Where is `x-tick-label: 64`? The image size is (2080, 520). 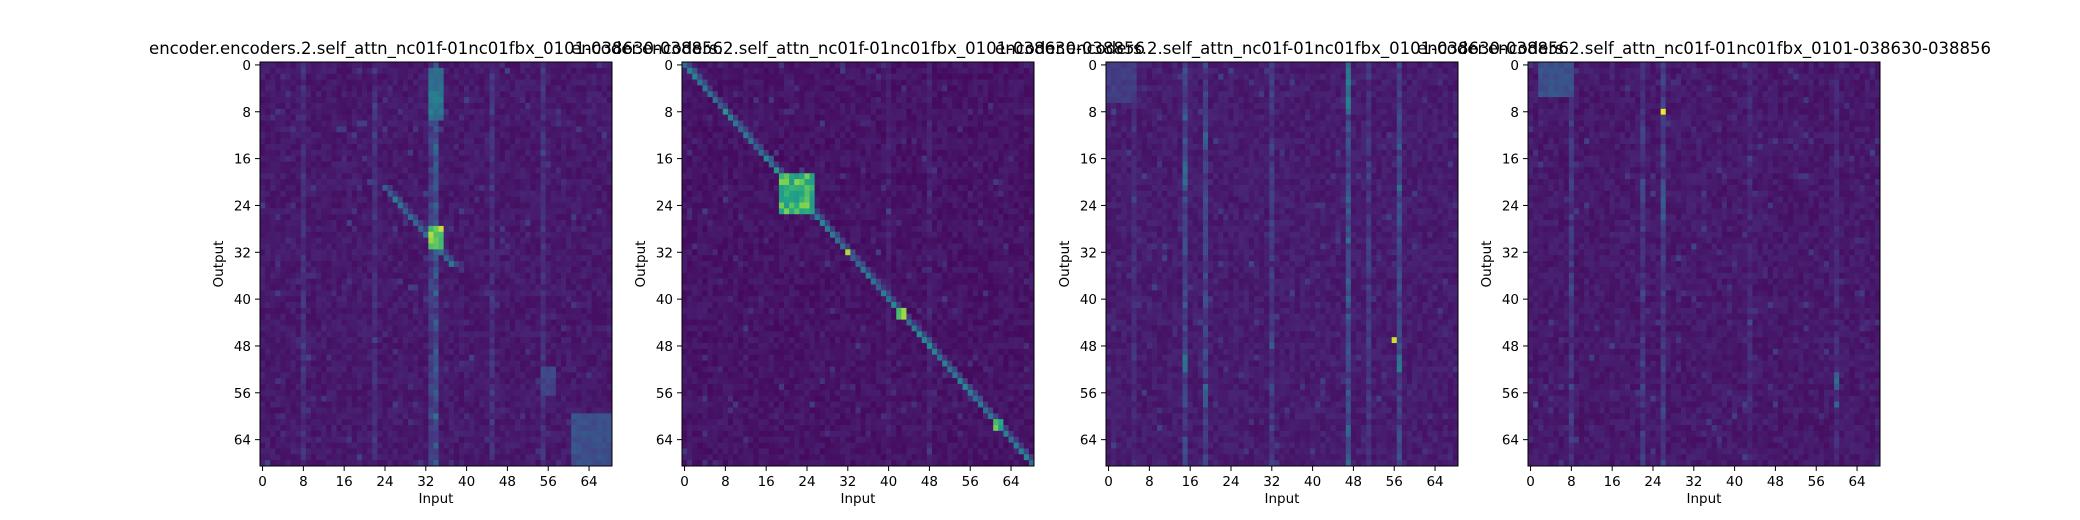 x-tick-label: 64 is located at coordinates (588, 482).